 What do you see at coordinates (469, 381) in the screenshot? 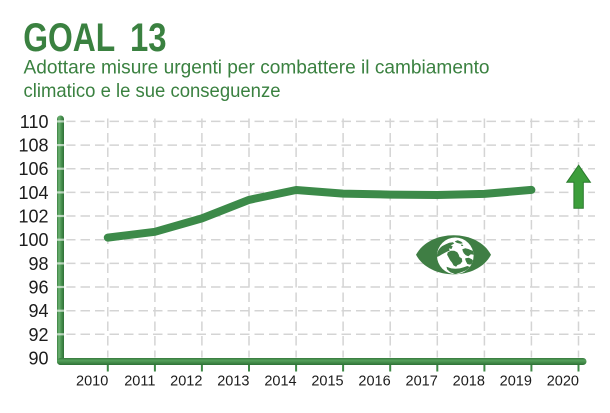
I see `svg-text: 2018` at bounding box center [469, 381].